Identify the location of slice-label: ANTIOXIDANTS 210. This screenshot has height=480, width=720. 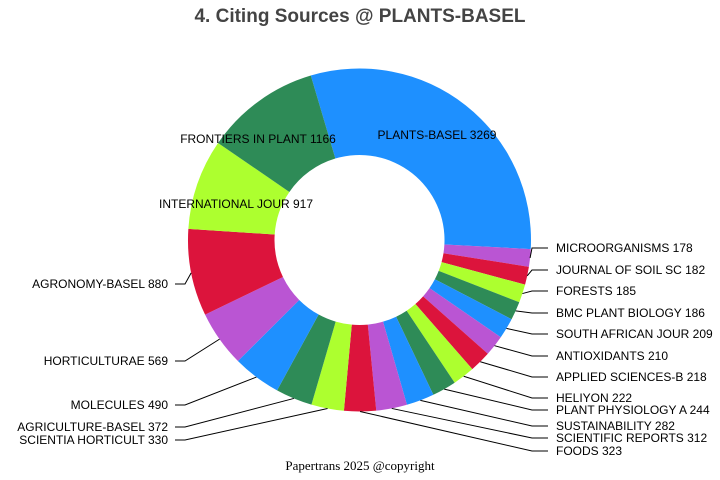
(612, 356).